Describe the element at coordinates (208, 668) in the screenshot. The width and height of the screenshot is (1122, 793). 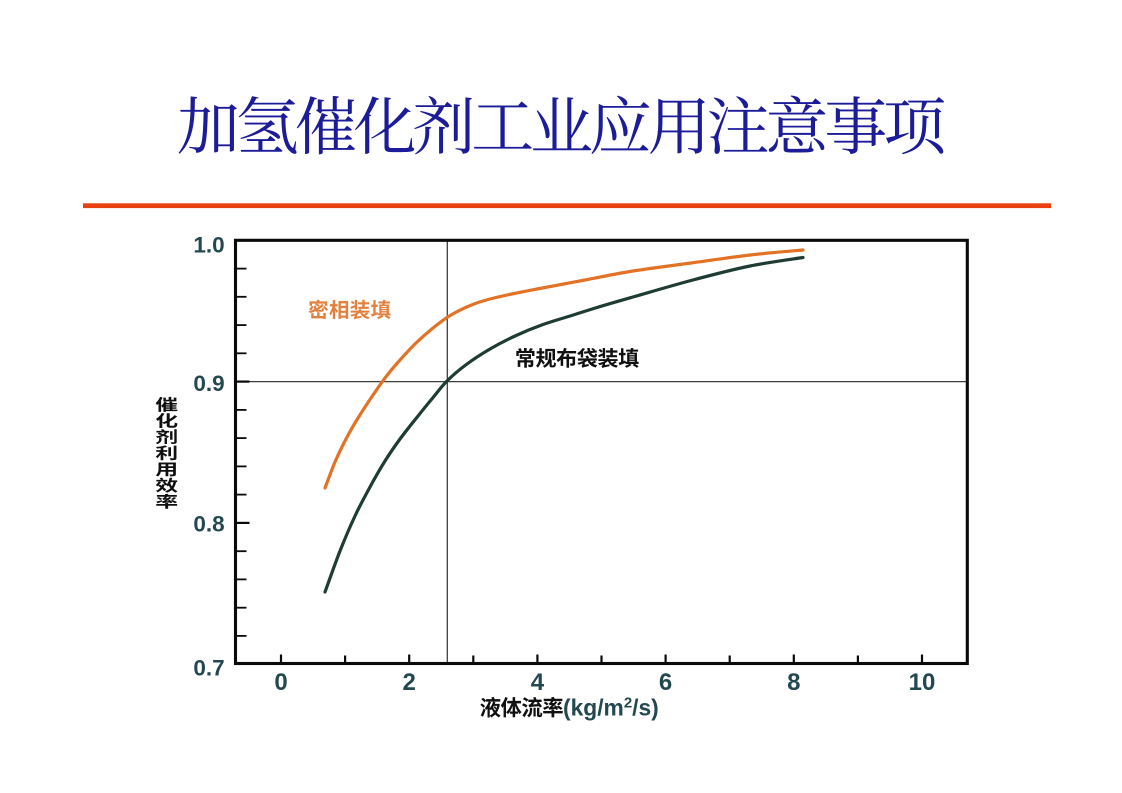
I see `svg-text: 0.7` at that location.